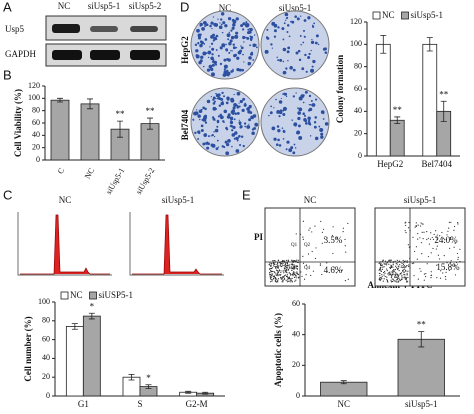 This screenshot has height=414, width=474. I want to click on axis-label: PI, so click(258, 237).